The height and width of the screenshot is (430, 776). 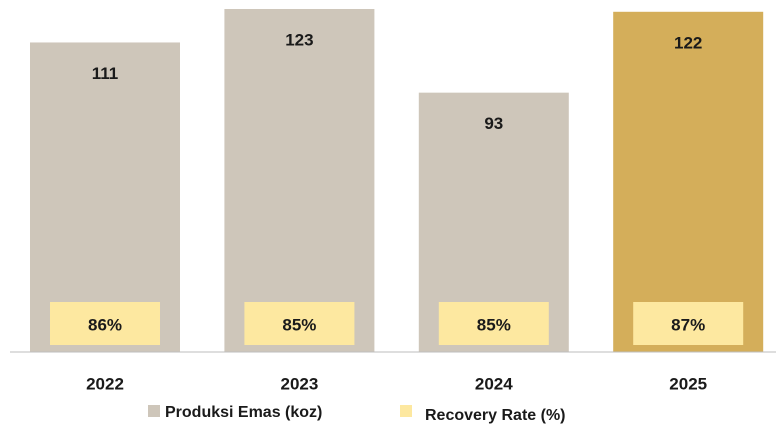 I want to click on x-tick-label: 2022, so click(x=105, y=383).